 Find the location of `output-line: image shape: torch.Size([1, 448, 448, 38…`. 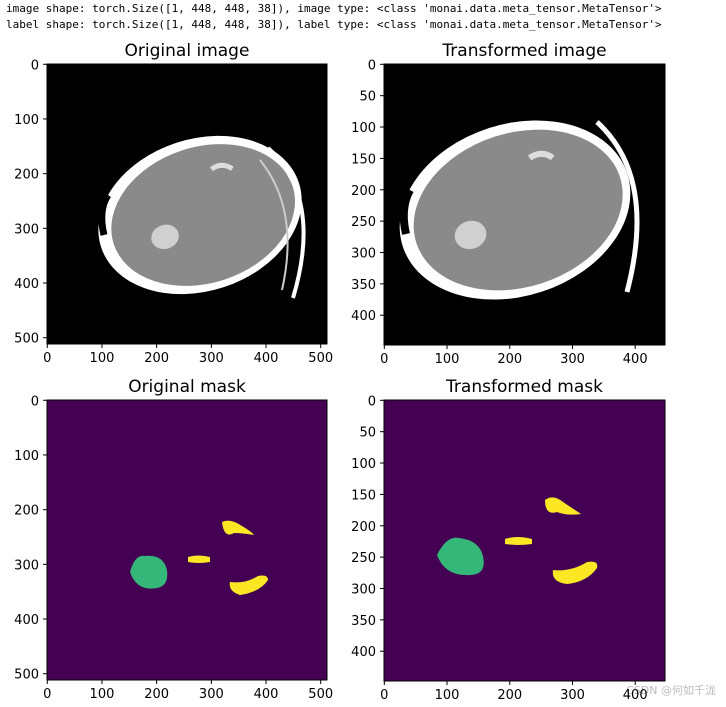

output-line: image shape: torch.Size([1, 448, 448, 38… is located at coordinates (334, 8).